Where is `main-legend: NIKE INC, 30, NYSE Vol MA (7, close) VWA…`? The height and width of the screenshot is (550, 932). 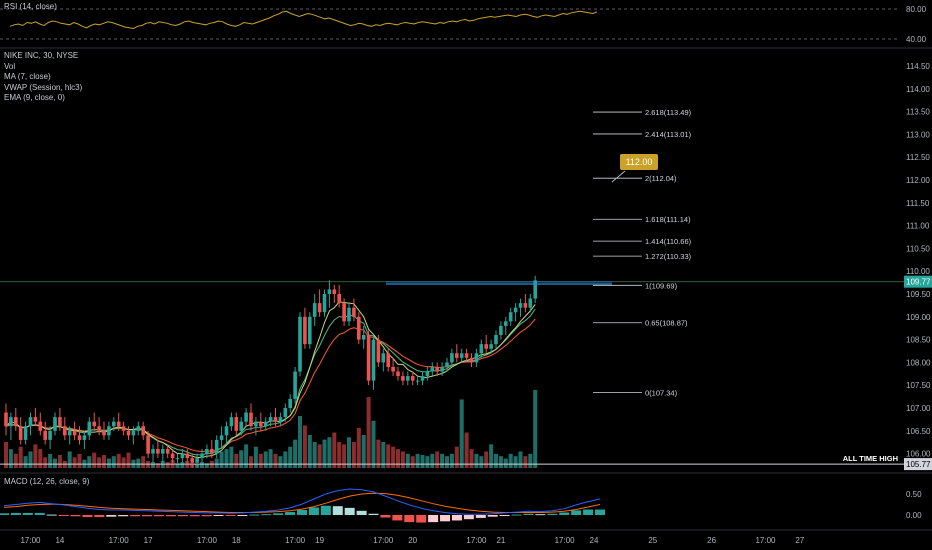 main-legend: NIKE INC, 30, NYSE Vol MA (7, close) VWA… is located at coordinates (43, 77).